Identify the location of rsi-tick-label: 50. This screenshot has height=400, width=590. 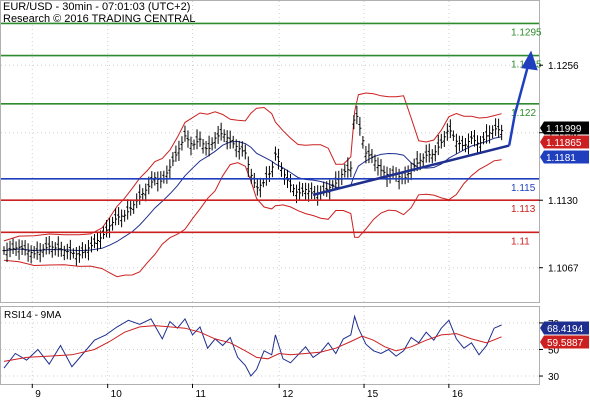
(554, 350).